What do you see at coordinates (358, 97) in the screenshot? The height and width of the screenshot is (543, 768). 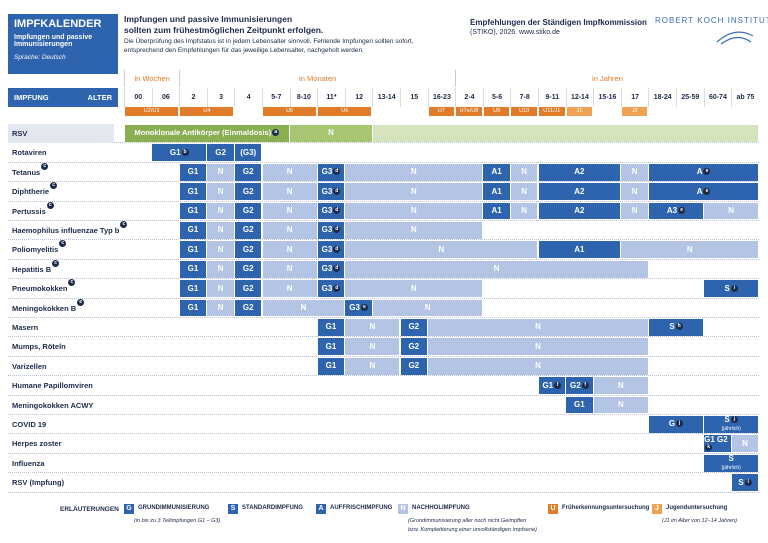 I see `age-label: 12` at bounding box center [358, 97].